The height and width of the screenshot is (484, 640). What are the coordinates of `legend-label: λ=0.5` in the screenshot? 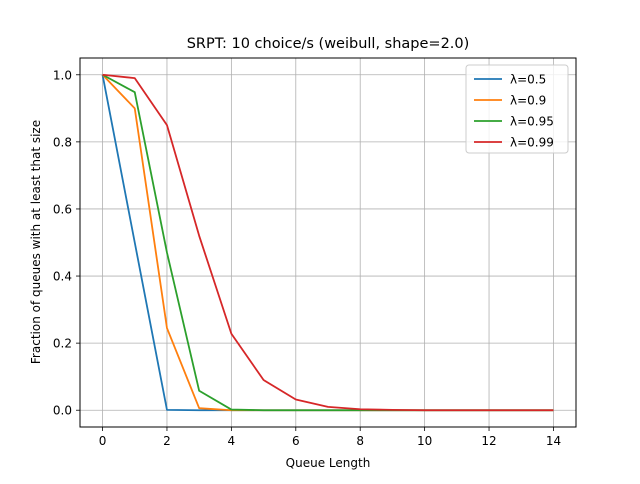 It's located at (528, 80).